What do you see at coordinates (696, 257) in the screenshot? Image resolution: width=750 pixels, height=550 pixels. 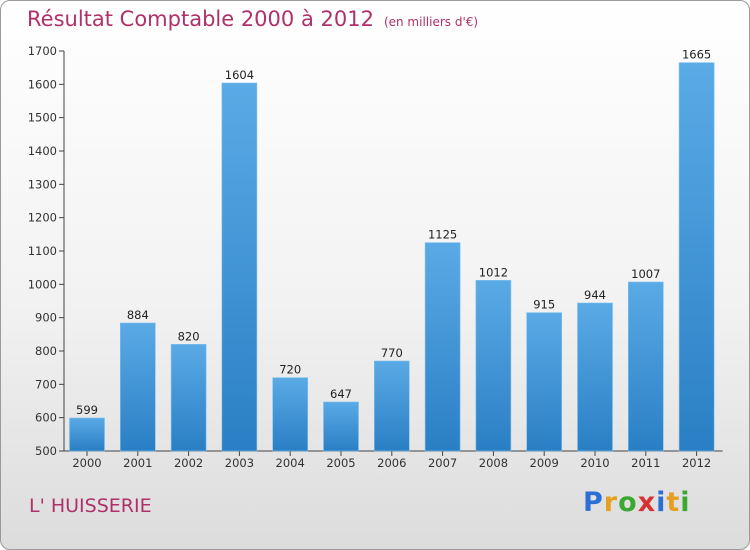 I see `bar-2012` at bounding box center [696, 257].